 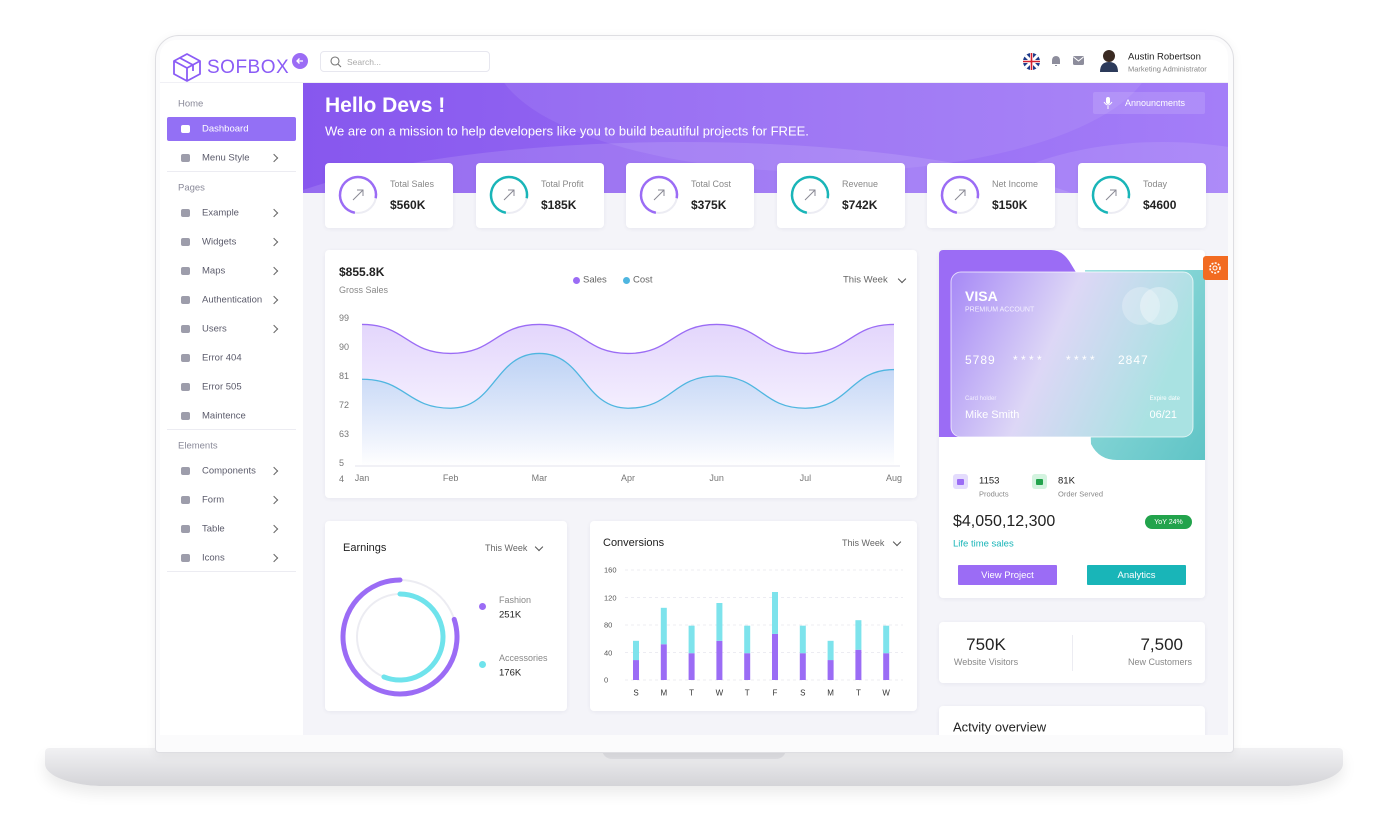 What do you see at coordinates (219, 242) in the screenshot?
I see `menu-item: Widgets` at bounding box center [219, 242].